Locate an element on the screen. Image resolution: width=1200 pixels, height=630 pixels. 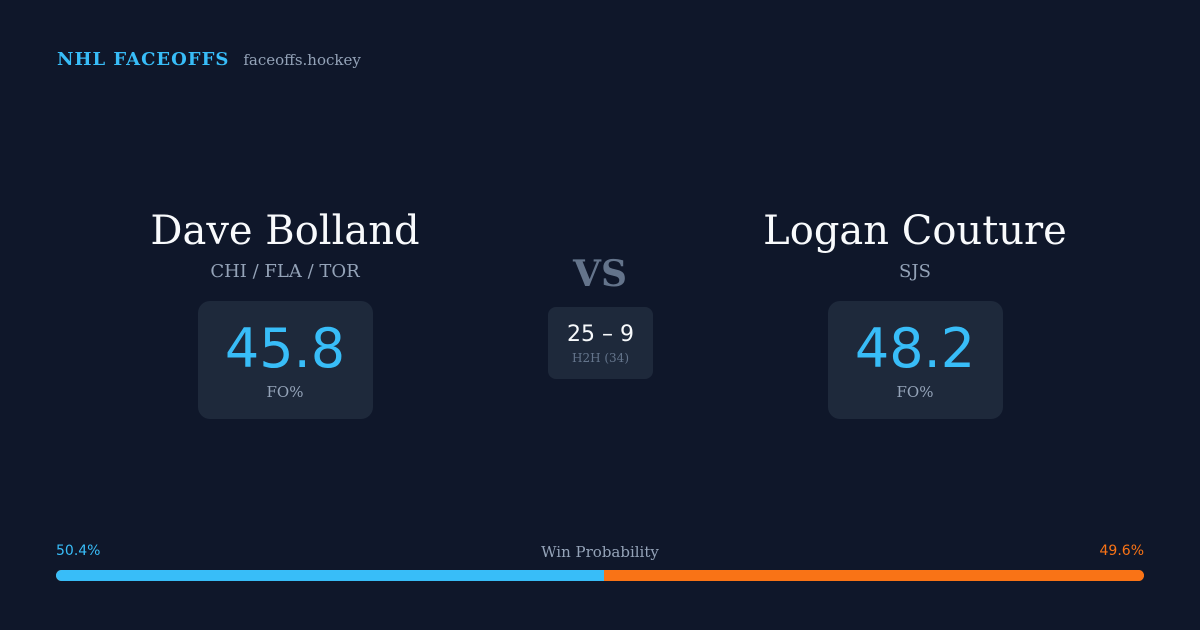
head-to-head-card: 25 – 9 H2H (34) is located at coordinates (600, 343).